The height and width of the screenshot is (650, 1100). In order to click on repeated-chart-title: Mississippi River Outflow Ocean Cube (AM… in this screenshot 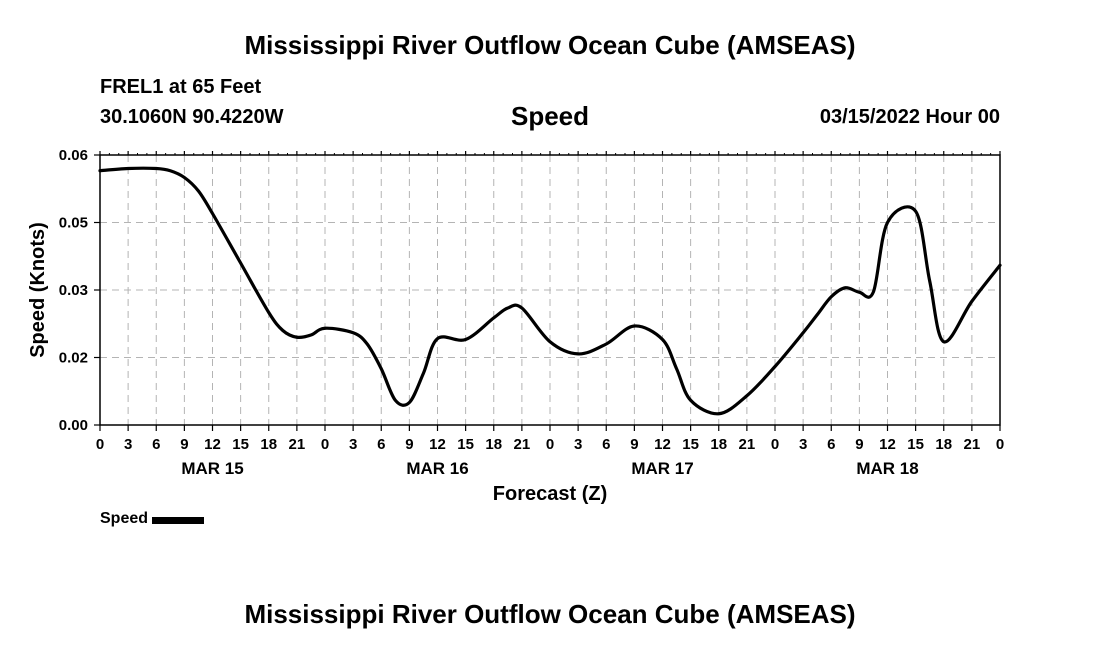, I will do `click(550, 614)`.